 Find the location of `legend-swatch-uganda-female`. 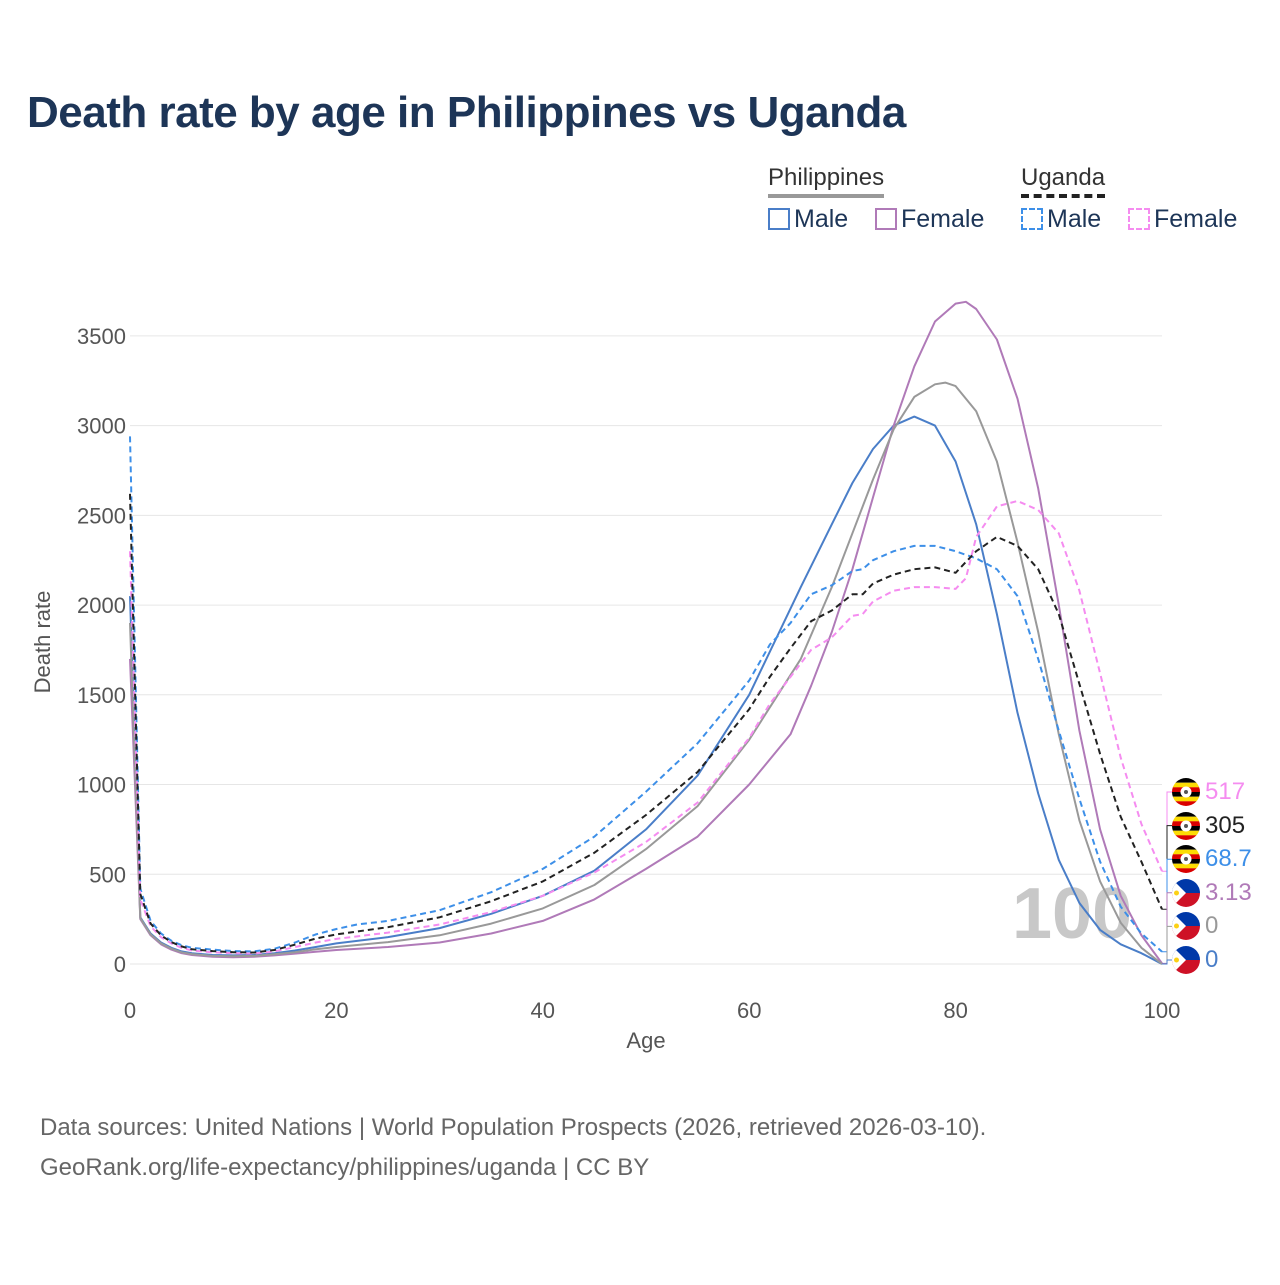

legend-swatch-uganda-female is located at coordinates (1139, 219).